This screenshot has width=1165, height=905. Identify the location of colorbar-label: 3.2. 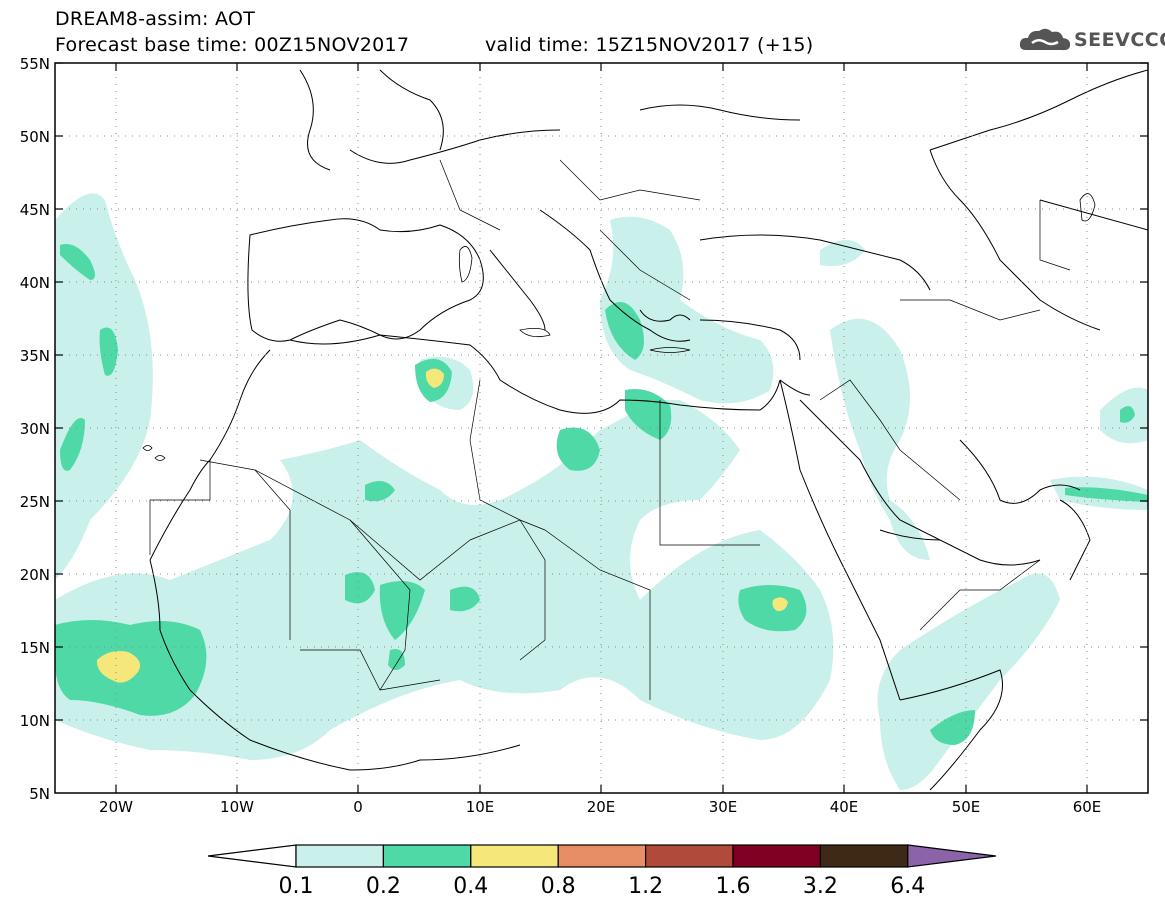
(820, 886).